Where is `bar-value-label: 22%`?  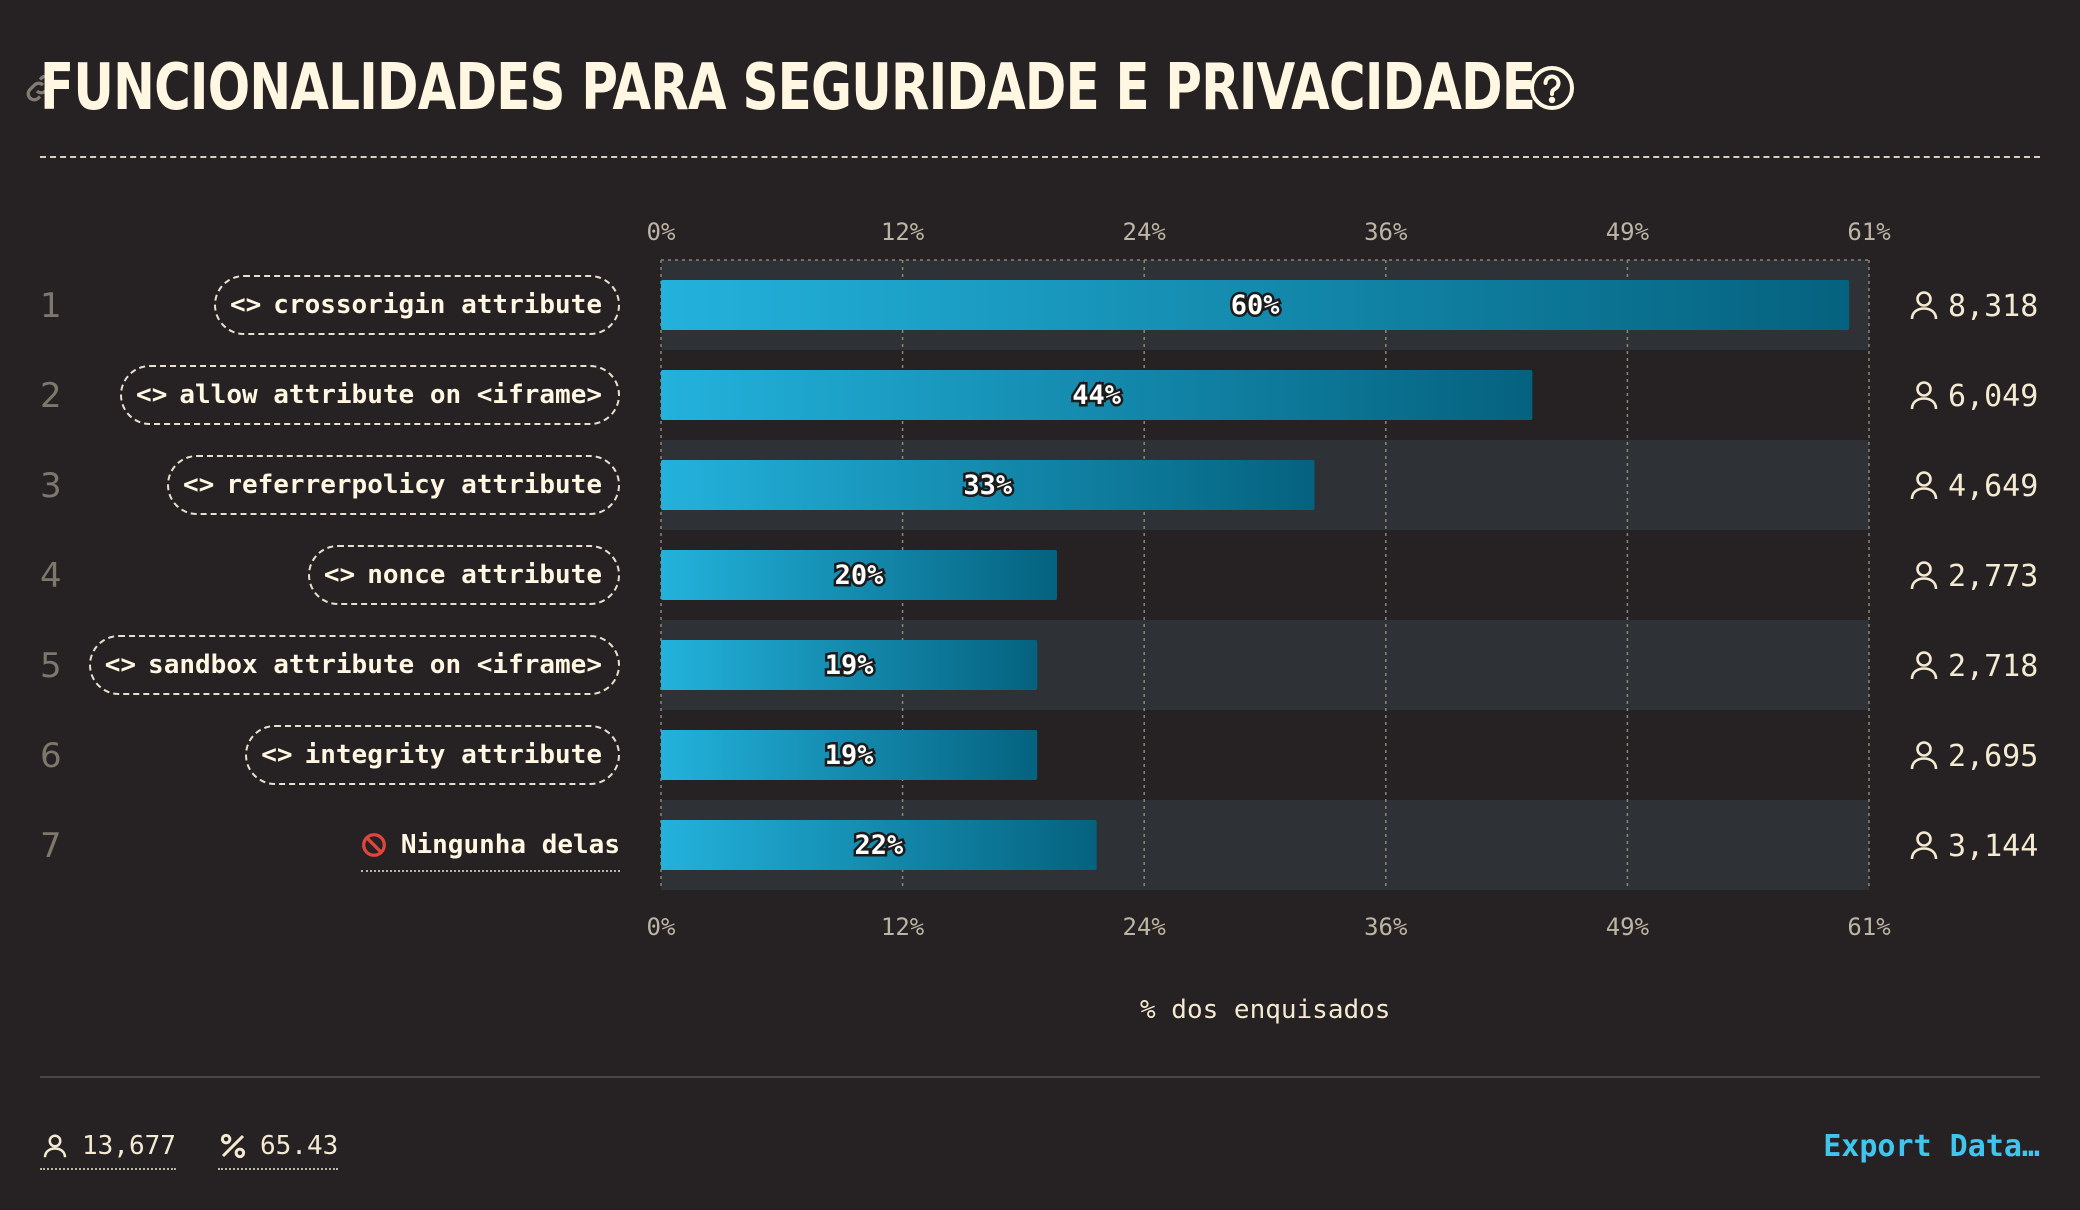 bar-value-label: 22% is located at coordinates (879, 845).